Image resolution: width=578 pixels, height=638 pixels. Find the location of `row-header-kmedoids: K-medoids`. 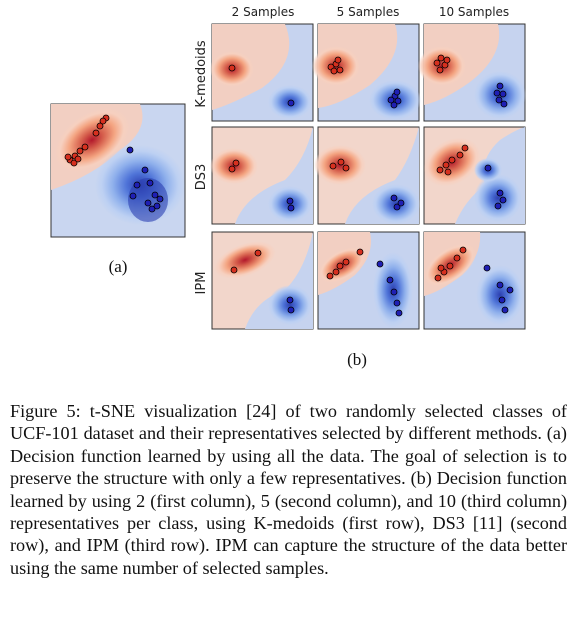

row-header-kmedoids: K-medoids is located at coordinates (201, 74).